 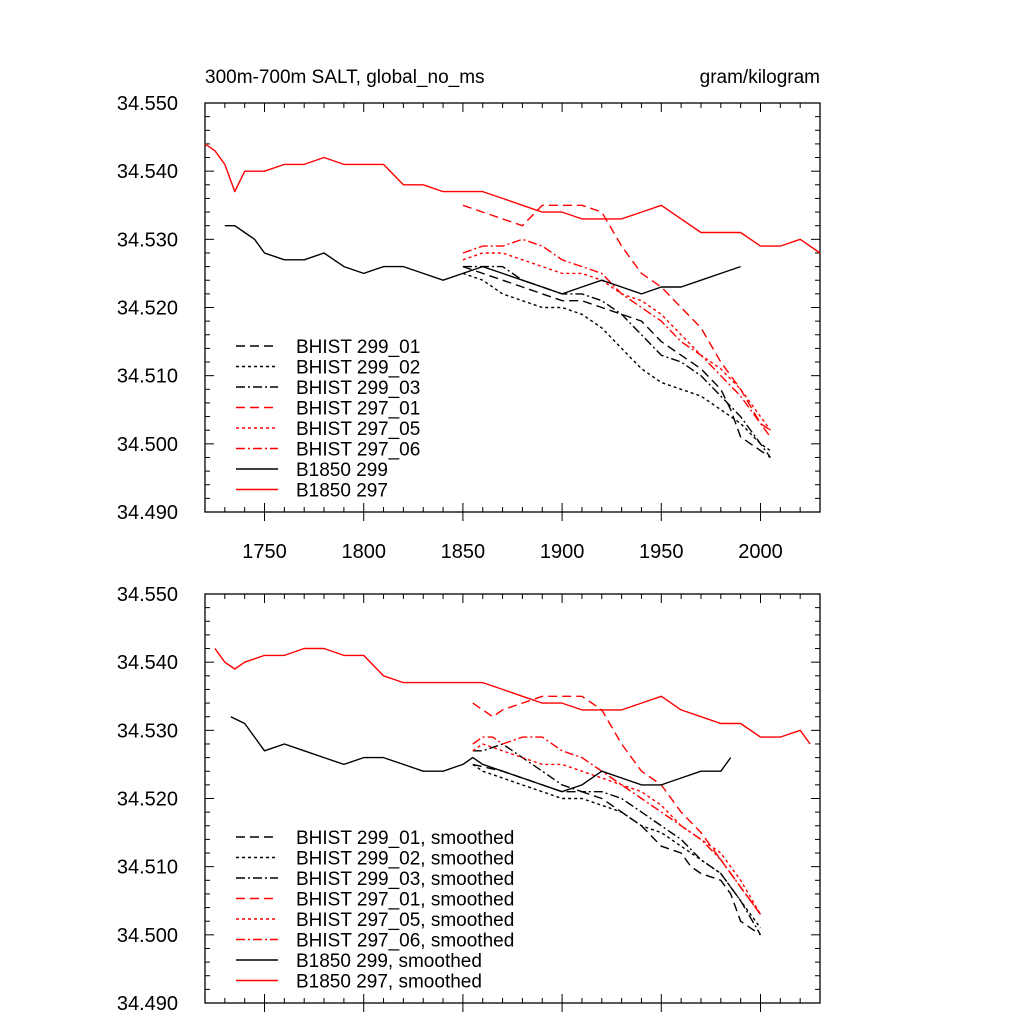 I want to click on legend-label: B1850 299, so click(x=342, y=470).